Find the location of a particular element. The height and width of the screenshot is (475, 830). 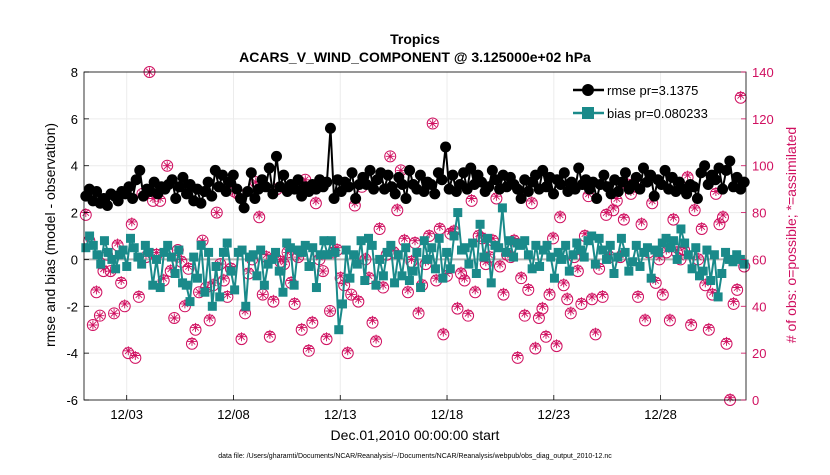

y2-axis-ticks: 0 20 40 60 80 100 120 140 is located at coordinates (757, 236).